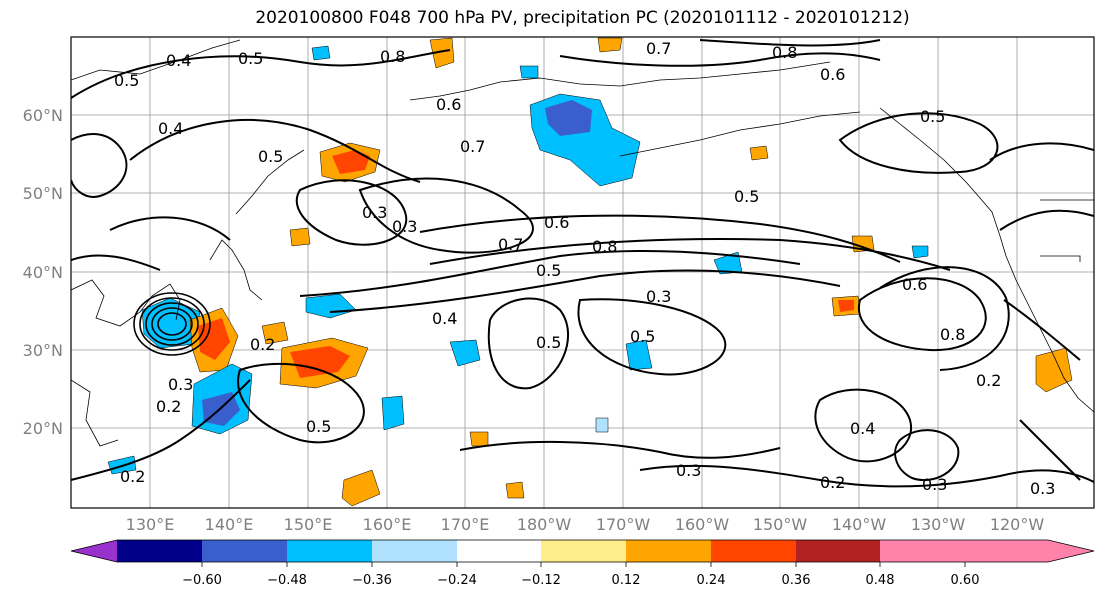 Image resolution: width=1105 pixels, height=601 pixels. What do you see at coordinates (626, 580) in the screenshot?
I see `colorbar-tick-label: 0.12` at bounding box center [626, 580].